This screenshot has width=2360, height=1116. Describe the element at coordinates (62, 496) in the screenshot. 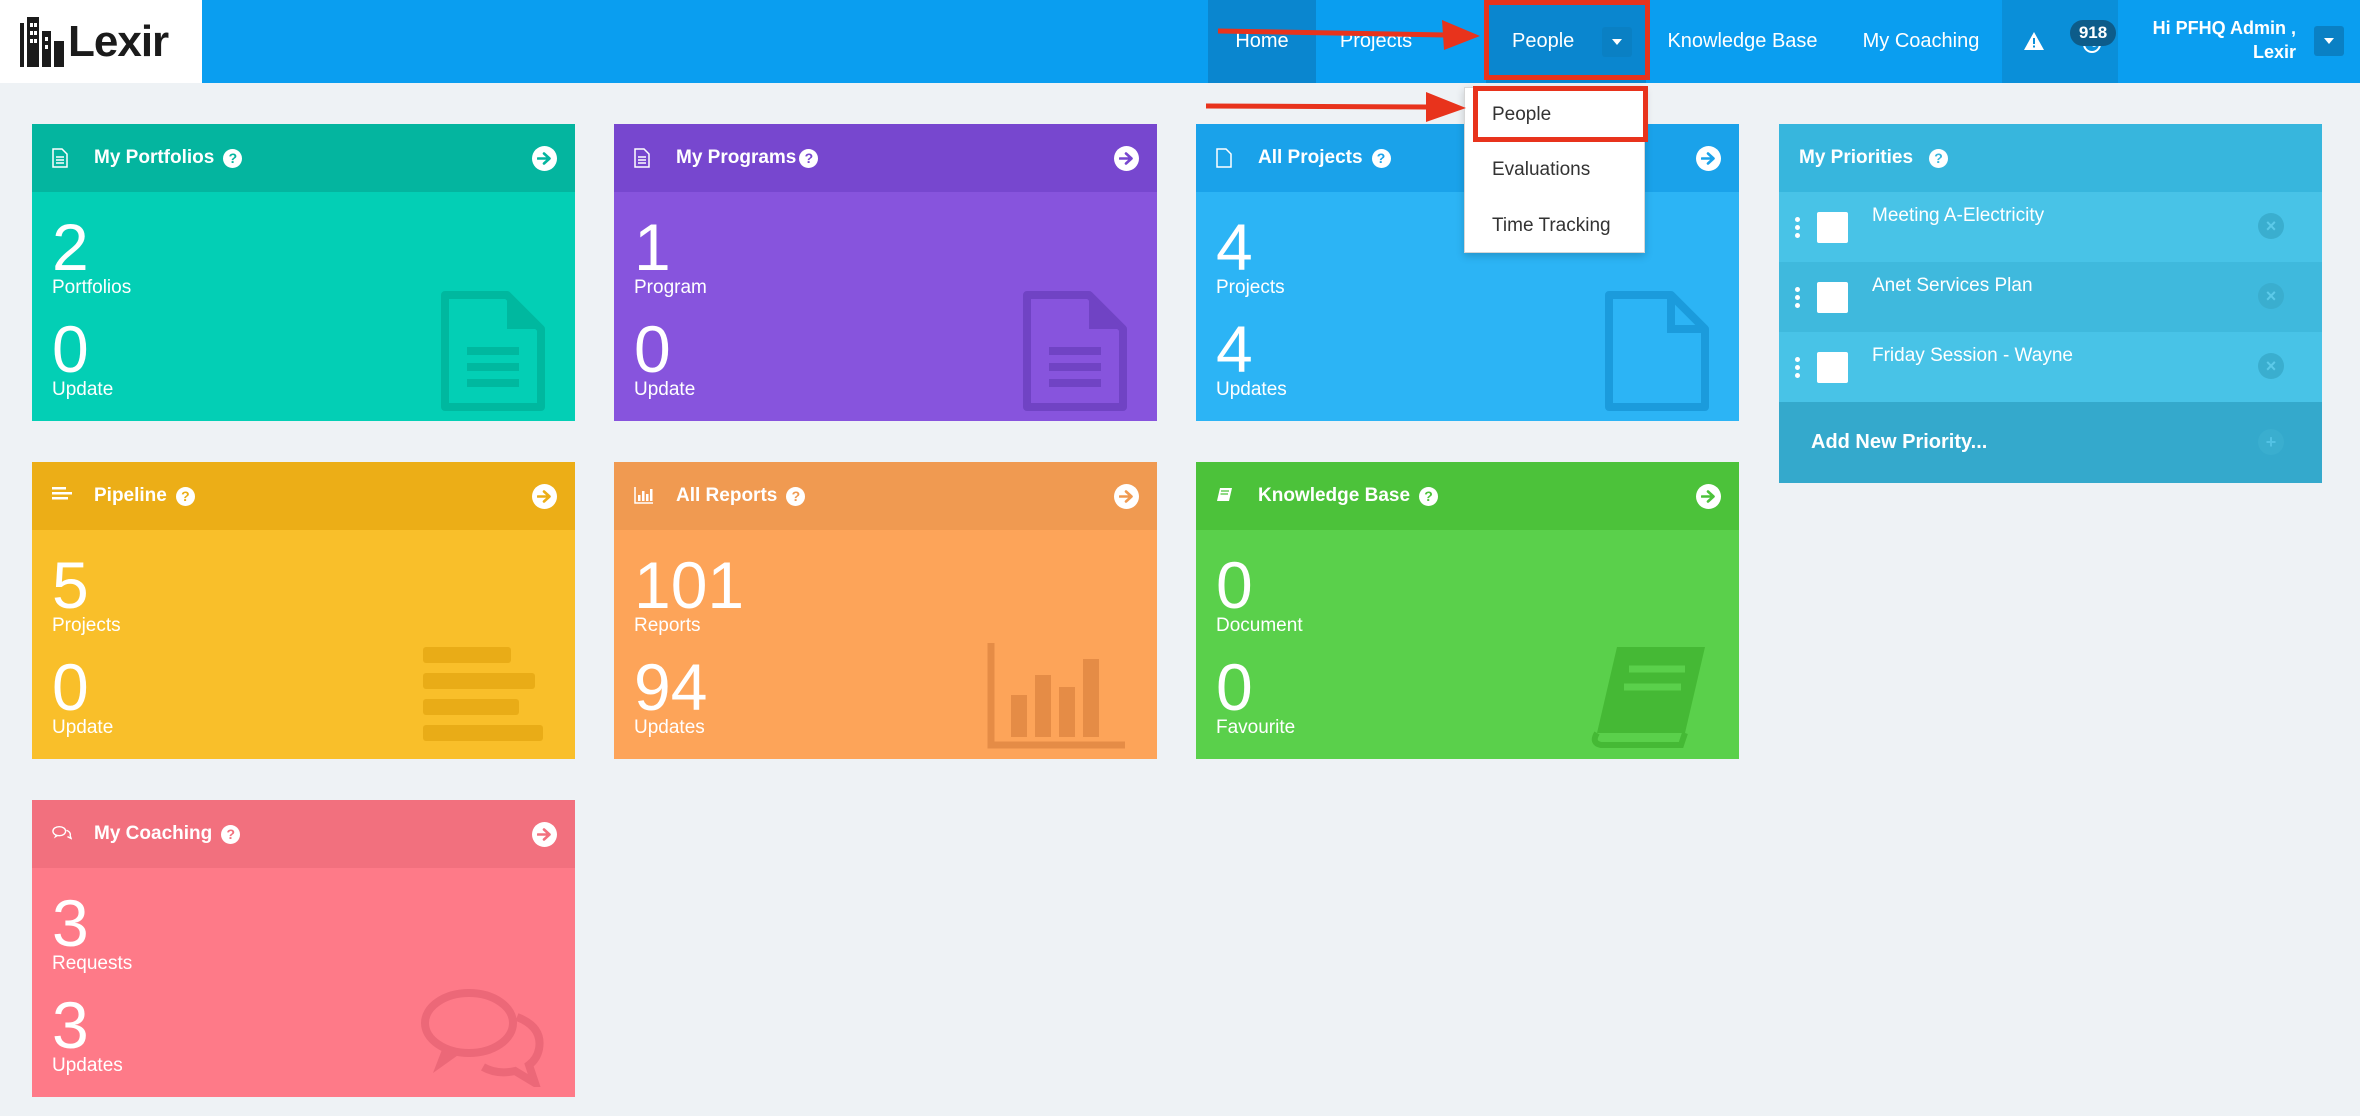

I see `bars-icon` at that location.